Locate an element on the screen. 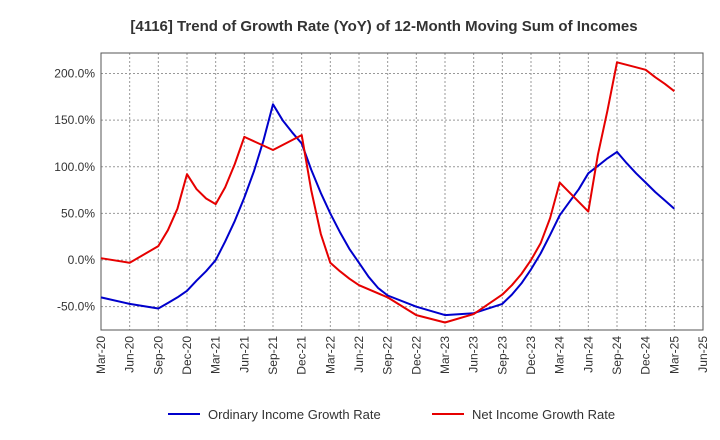 This screenshot has width=720, height=440. x-tick-label: Sep-20 is located at coordinates (158, 355).